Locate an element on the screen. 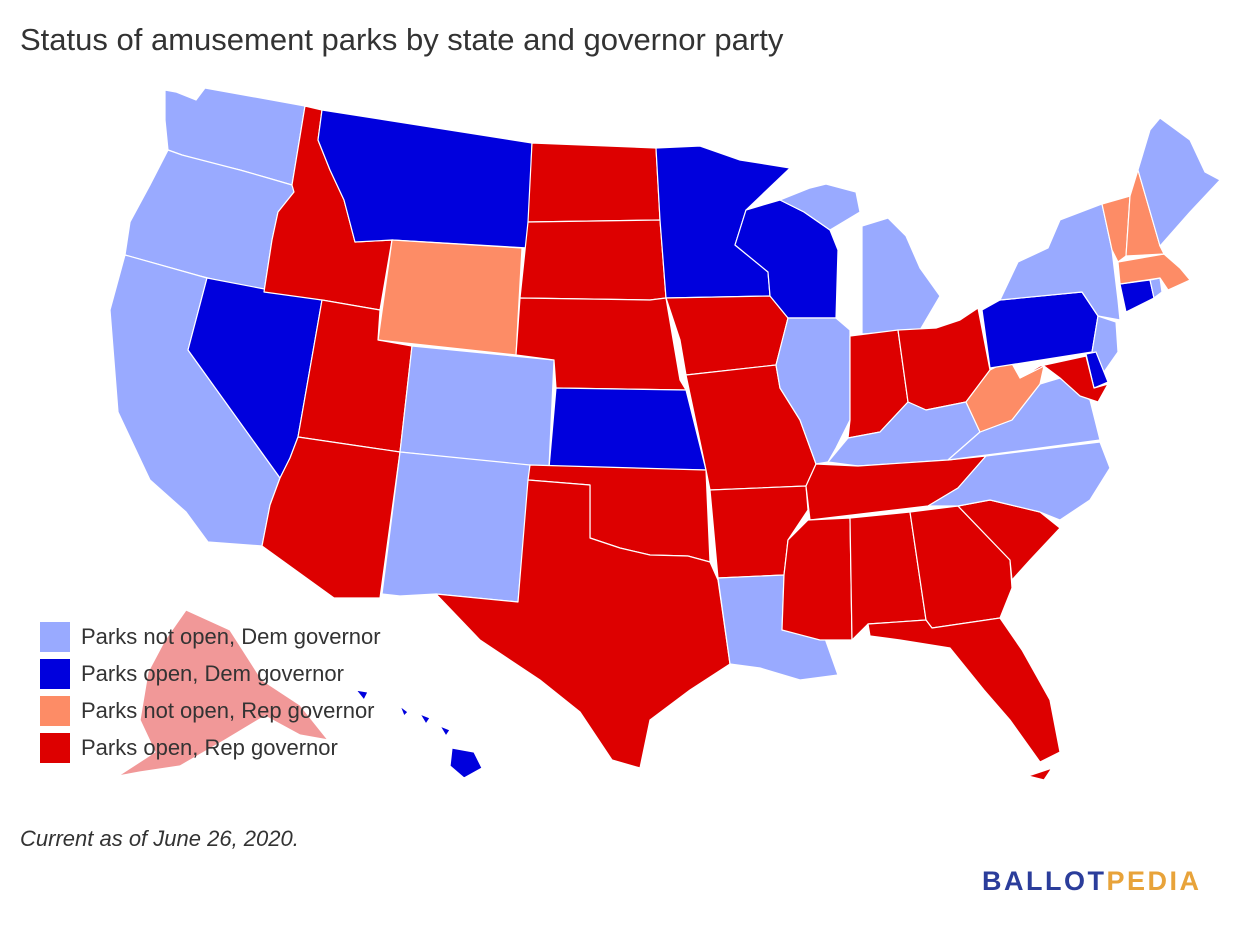  legend-label: Parks open, Dem governor is located at coordinates (212, 673).